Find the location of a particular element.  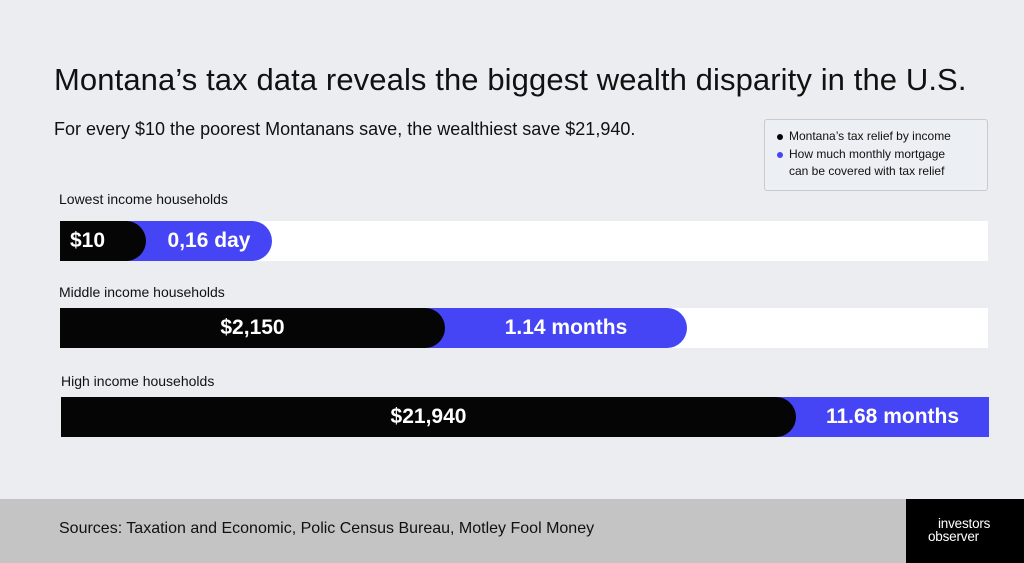

bar-label-blue-high: 11.68 months is located at coordinates (892, 416).